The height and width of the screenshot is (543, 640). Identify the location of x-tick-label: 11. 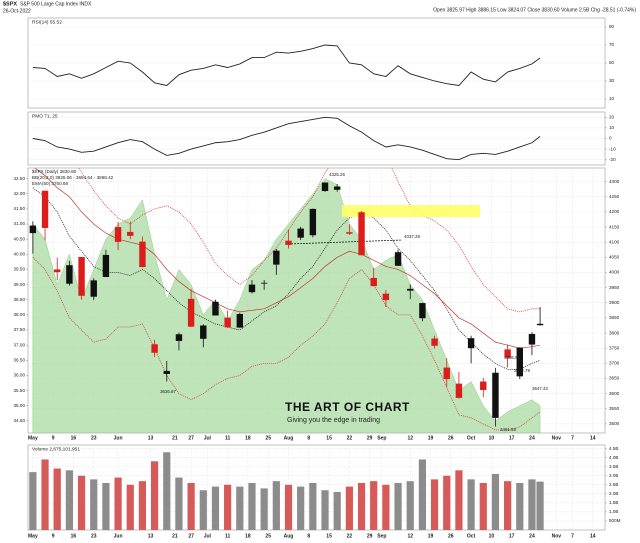
(228, 536).